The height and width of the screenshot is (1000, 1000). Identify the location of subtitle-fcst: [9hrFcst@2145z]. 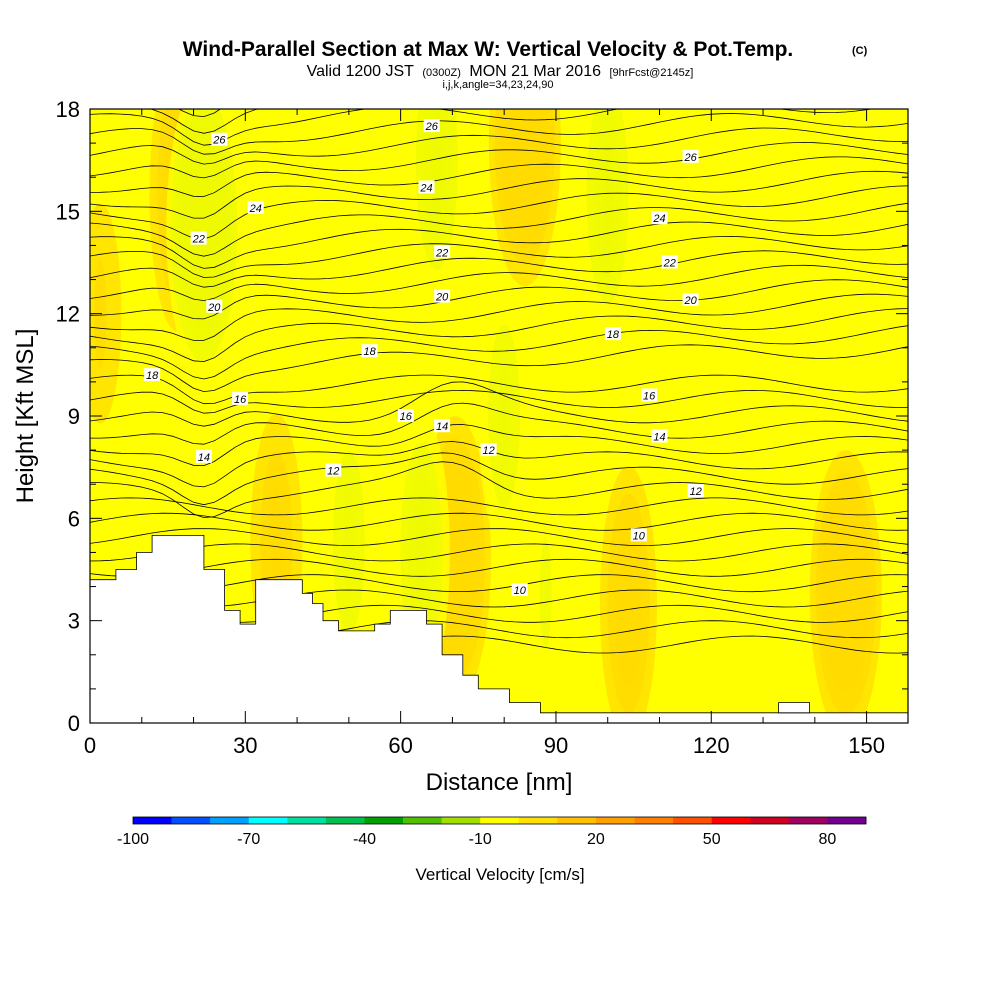
(651, 73).